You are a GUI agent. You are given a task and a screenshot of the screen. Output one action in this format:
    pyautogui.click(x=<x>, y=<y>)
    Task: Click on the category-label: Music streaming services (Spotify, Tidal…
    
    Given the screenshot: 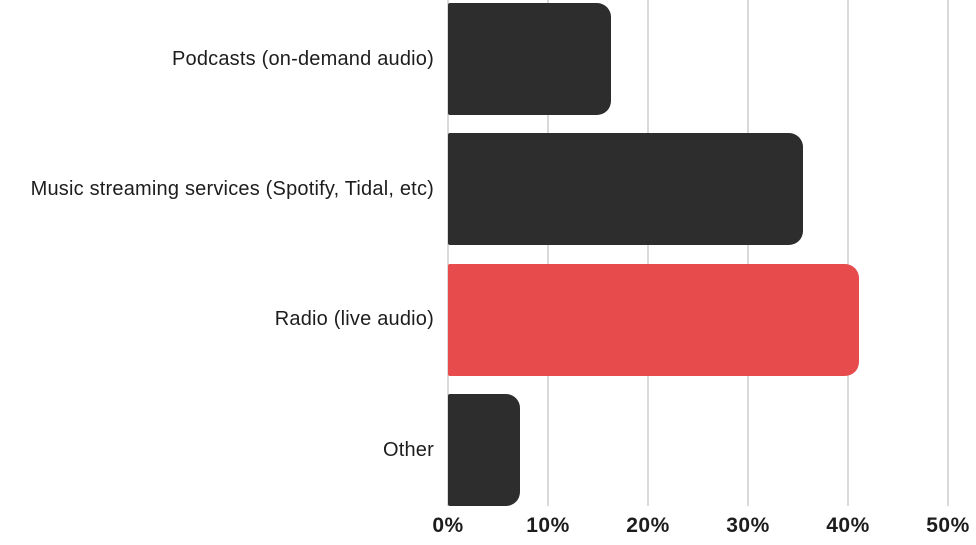 What is the action you would take?
    pyautogui.click(x=232, y=188)
    